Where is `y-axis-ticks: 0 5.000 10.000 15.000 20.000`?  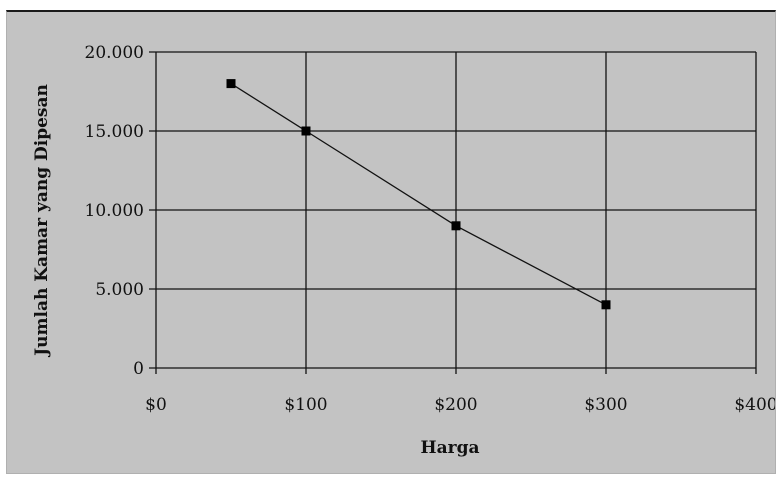
y-axis-ticks: 0 5.000 10.000 15.000 20.000 is located at coordinates (114, 211).